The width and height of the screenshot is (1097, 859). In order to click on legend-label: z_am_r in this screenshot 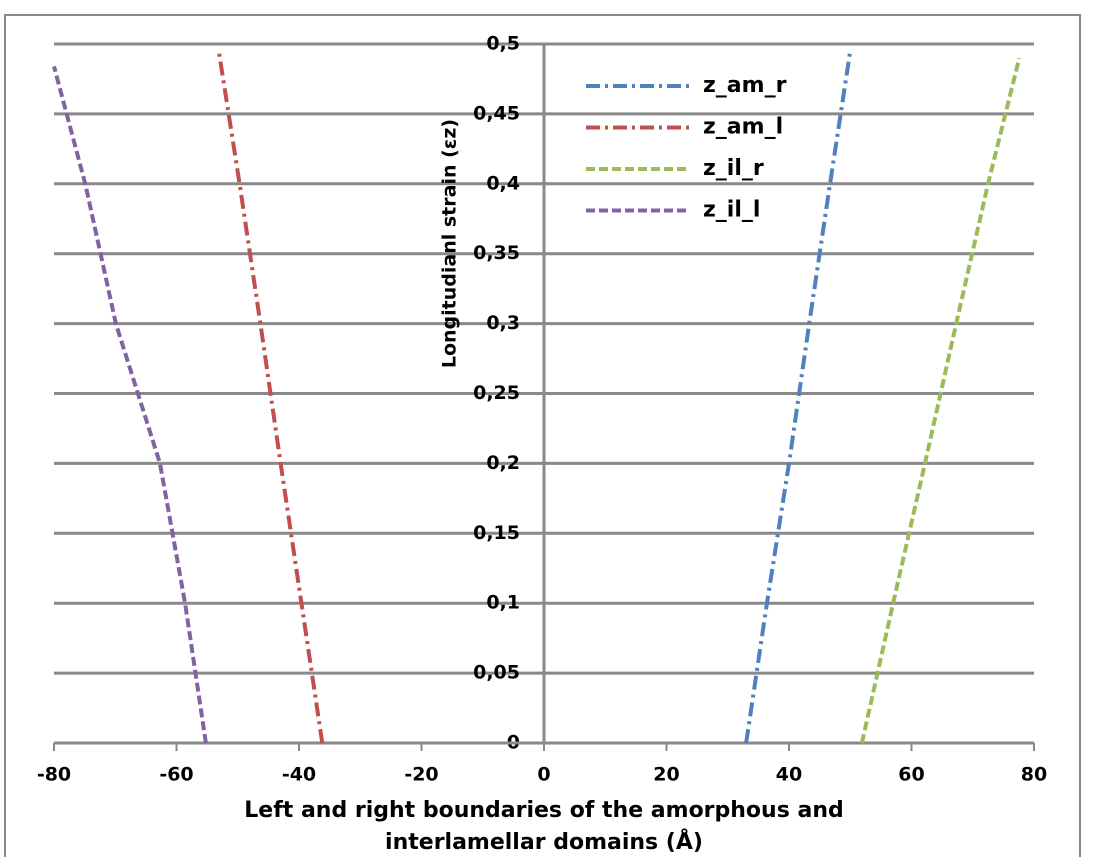, I will do `click(745, 85)`.